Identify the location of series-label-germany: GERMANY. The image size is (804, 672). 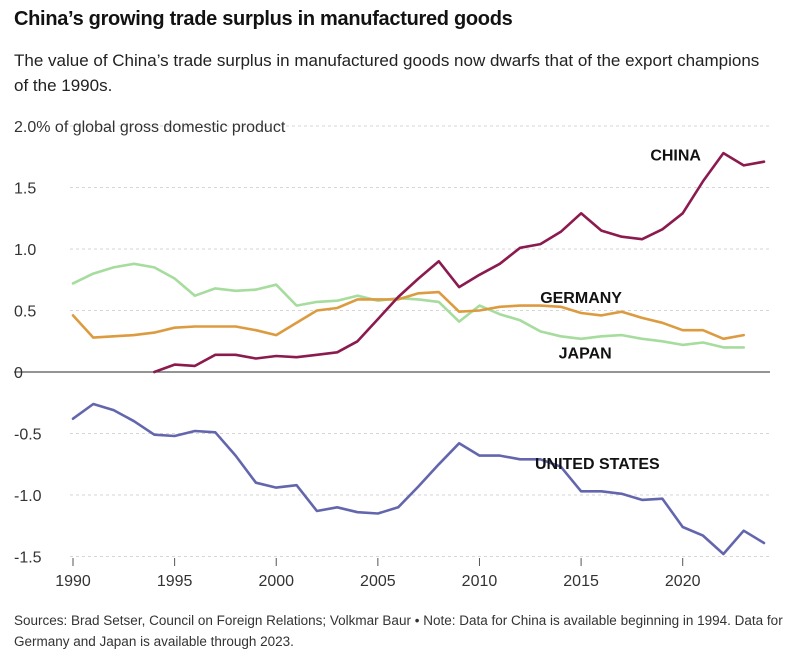
(581, 298).